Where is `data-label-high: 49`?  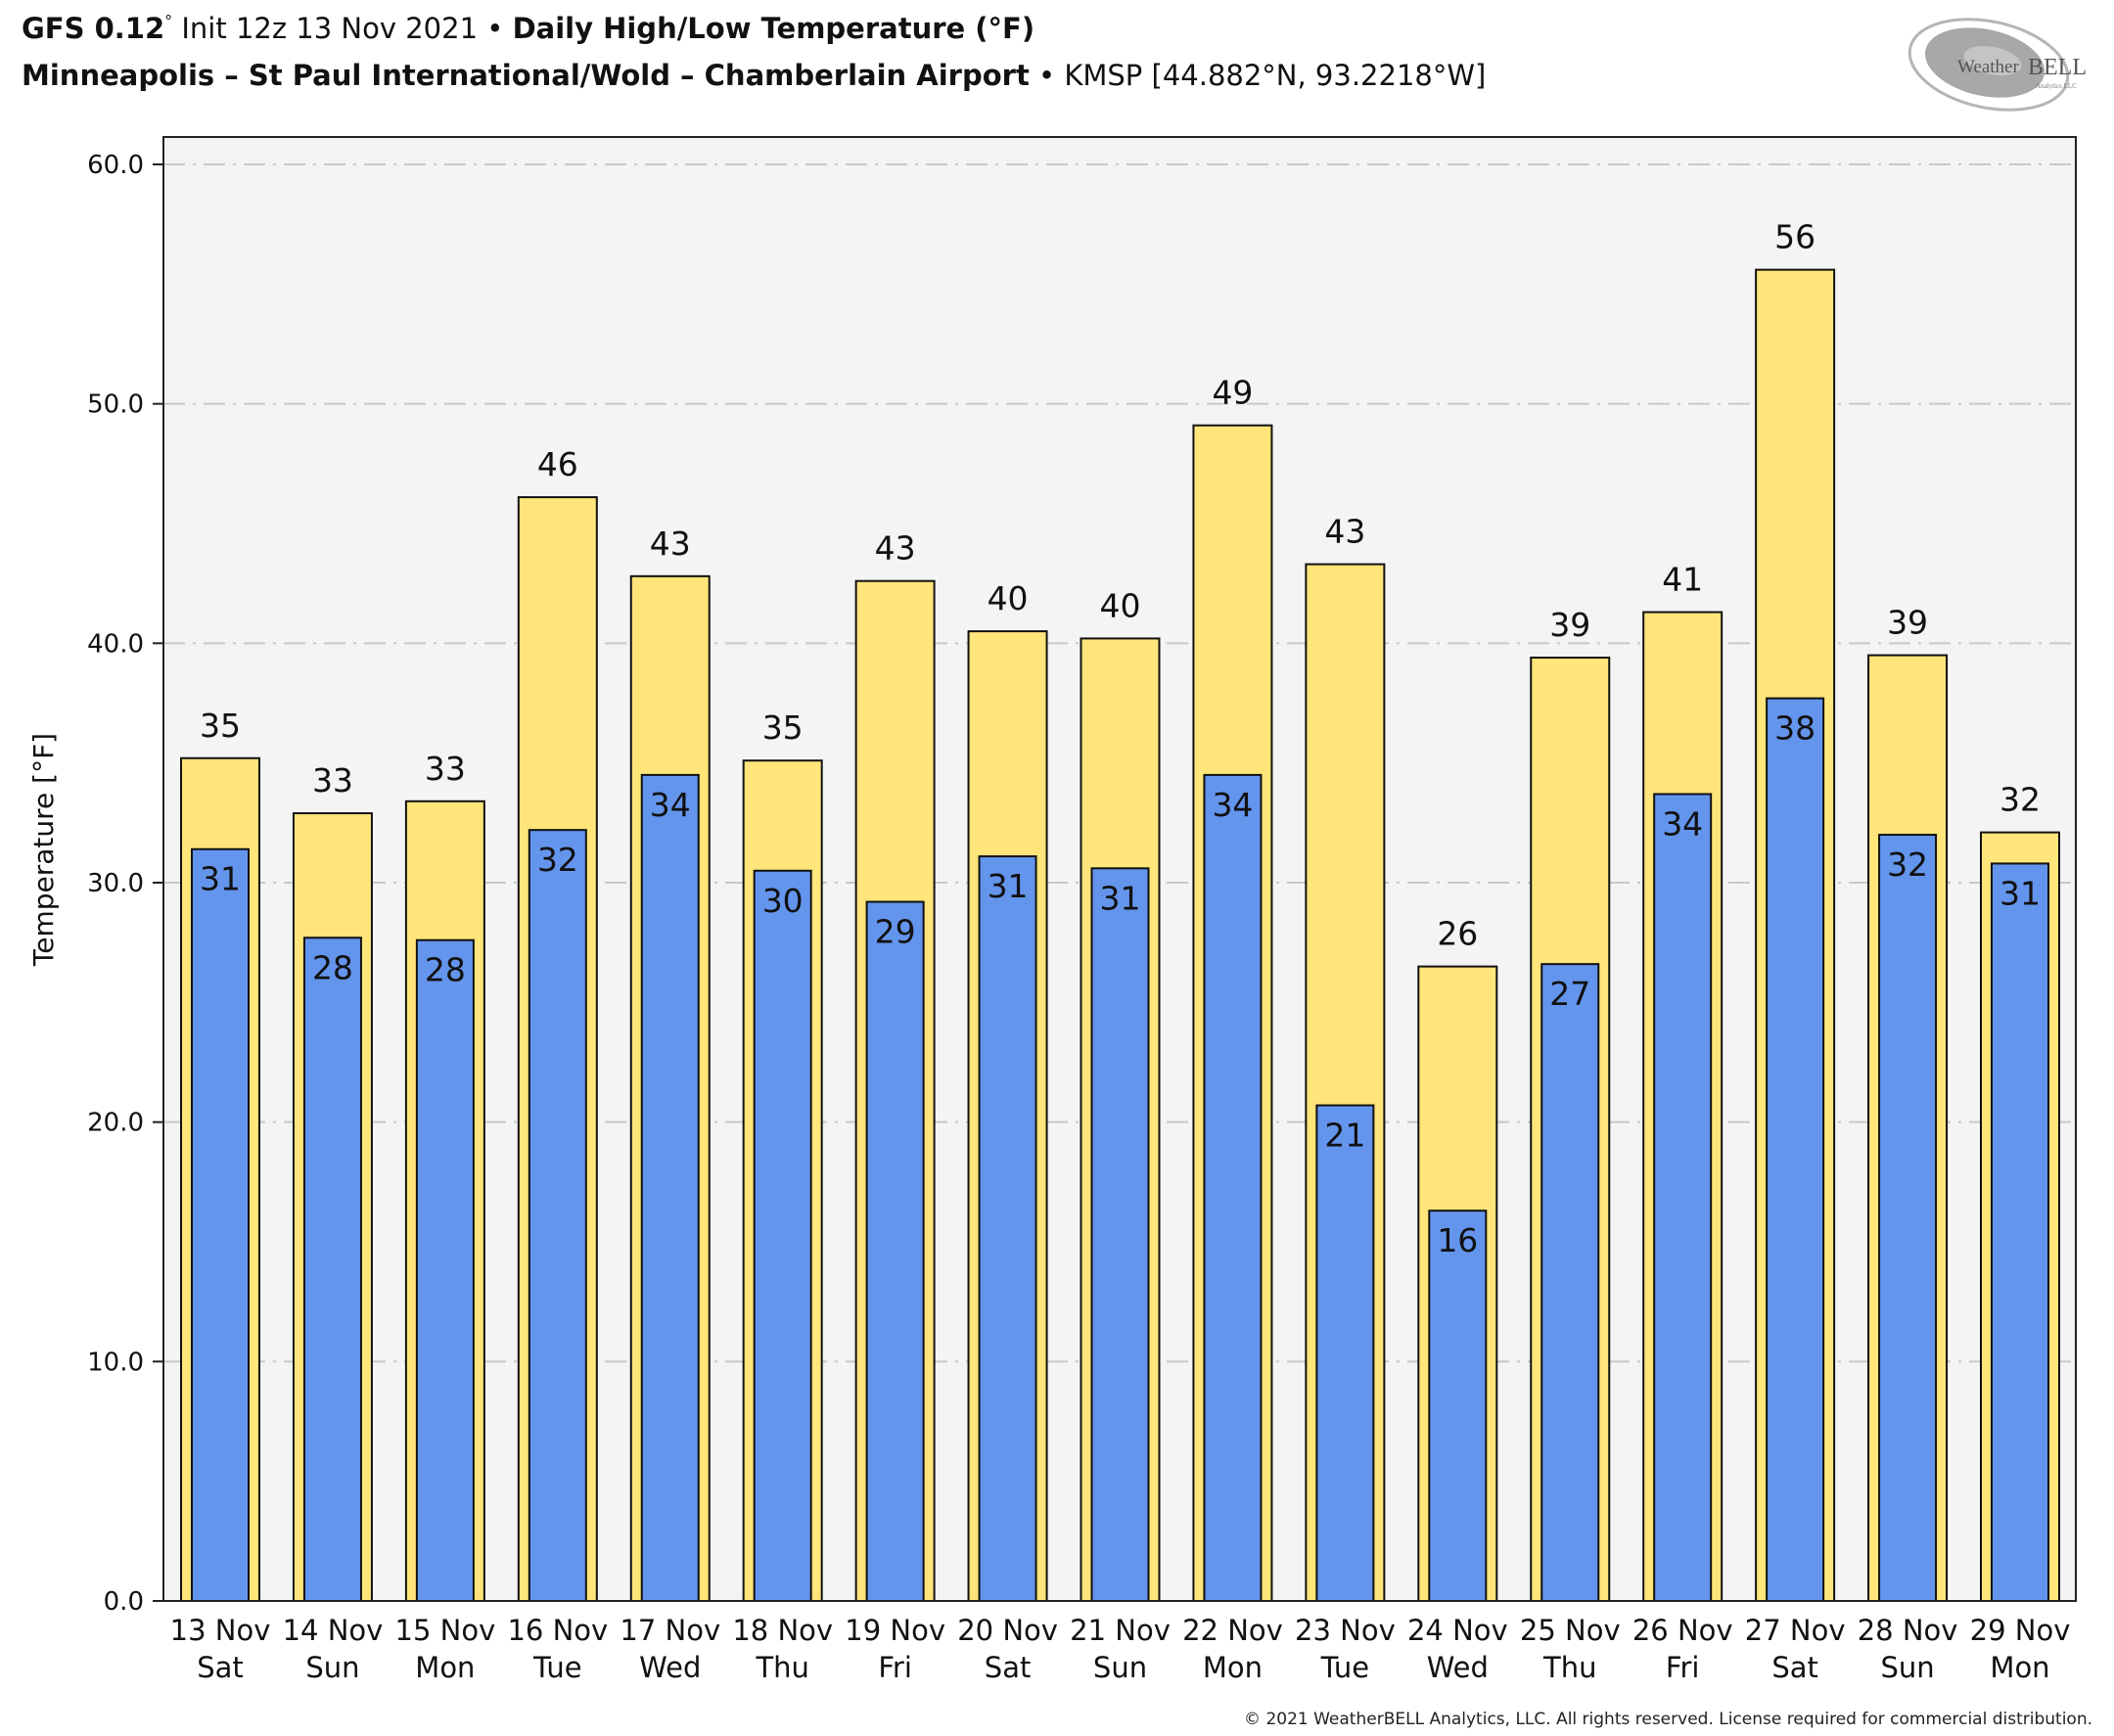 data-label-high: 49 is located at coordinates (1232, 393).